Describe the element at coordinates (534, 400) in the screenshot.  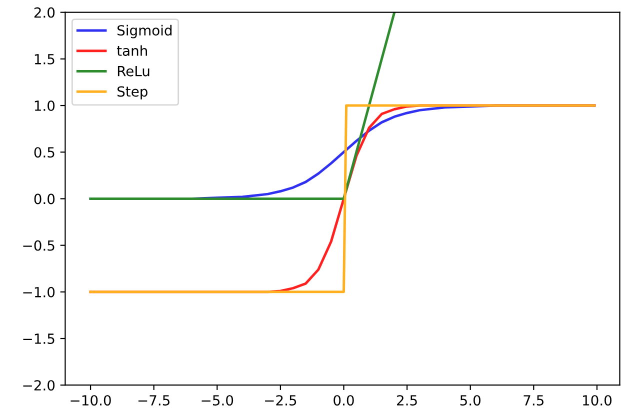
I see `x-tick-label: 7.5` at that location.